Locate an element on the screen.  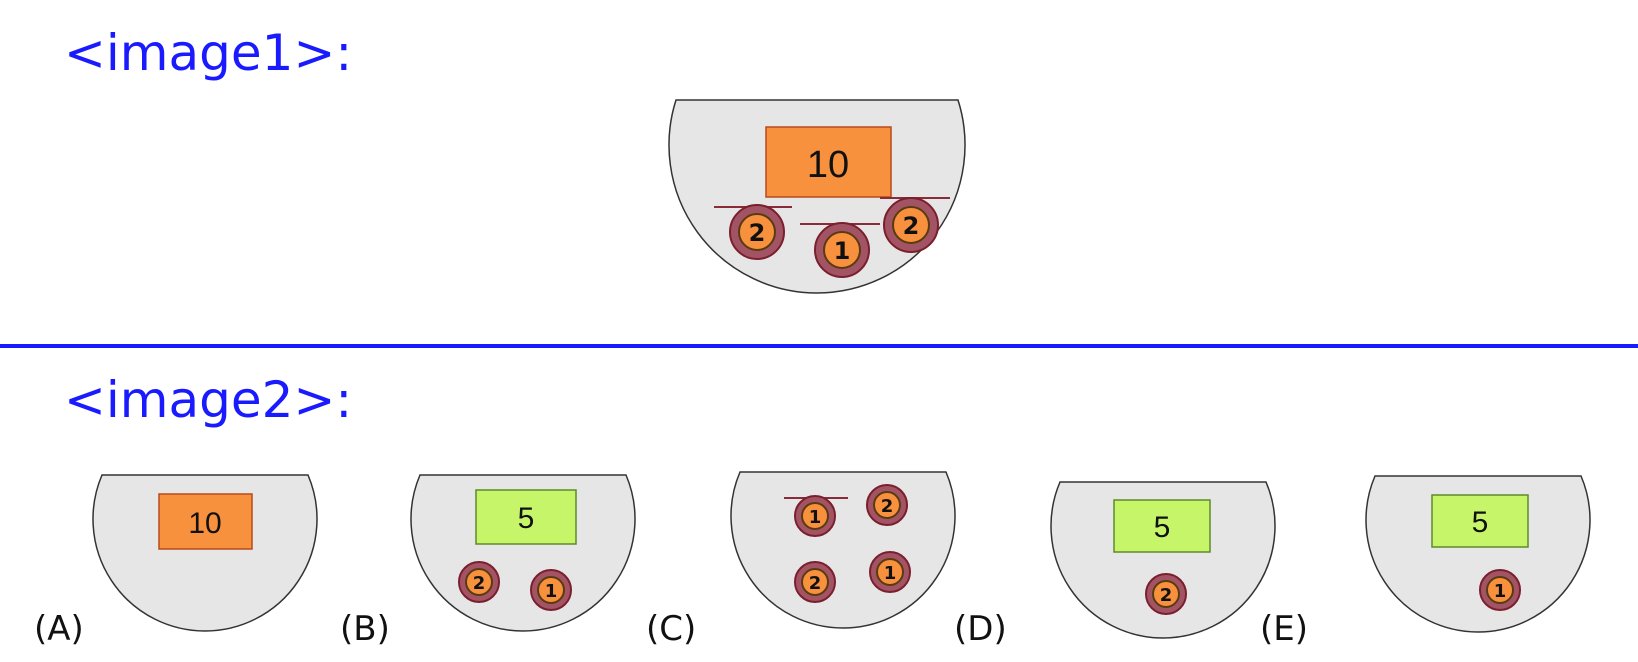
option-e-label: (E) is located at coordinates (1284, 629).